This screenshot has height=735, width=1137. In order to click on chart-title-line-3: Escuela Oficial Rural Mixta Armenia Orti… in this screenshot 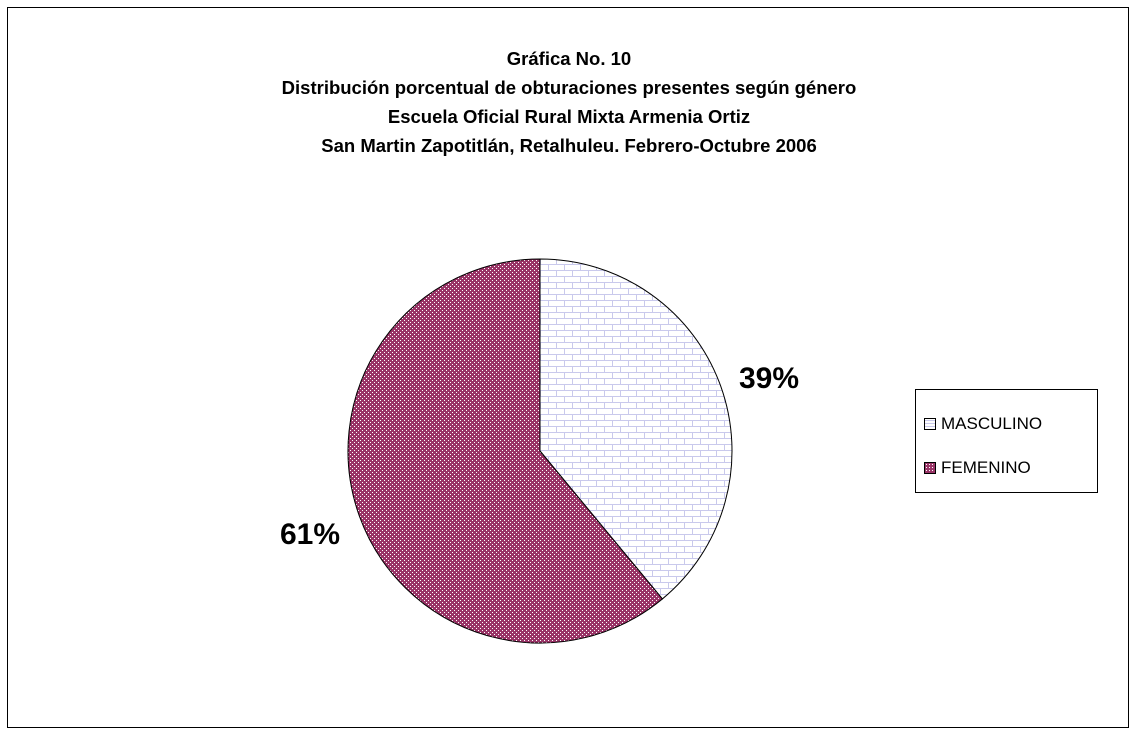, I will do `click(569, 116)`.